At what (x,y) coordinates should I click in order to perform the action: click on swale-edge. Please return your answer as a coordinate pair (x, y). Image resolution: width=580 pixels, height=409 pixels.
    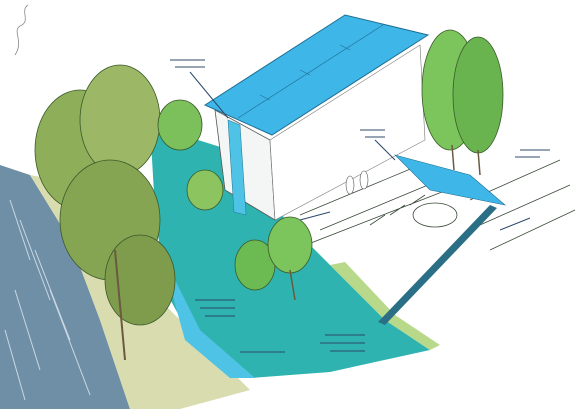
    Looking at the image, I should click on (385, 306).